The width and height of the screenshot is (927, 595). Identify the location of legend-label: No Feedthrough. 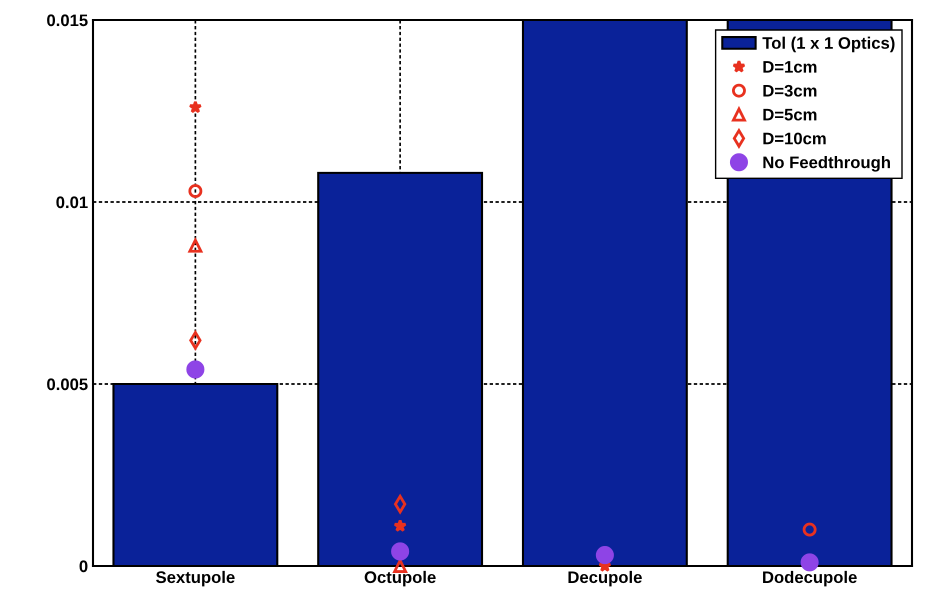
(826, 164).